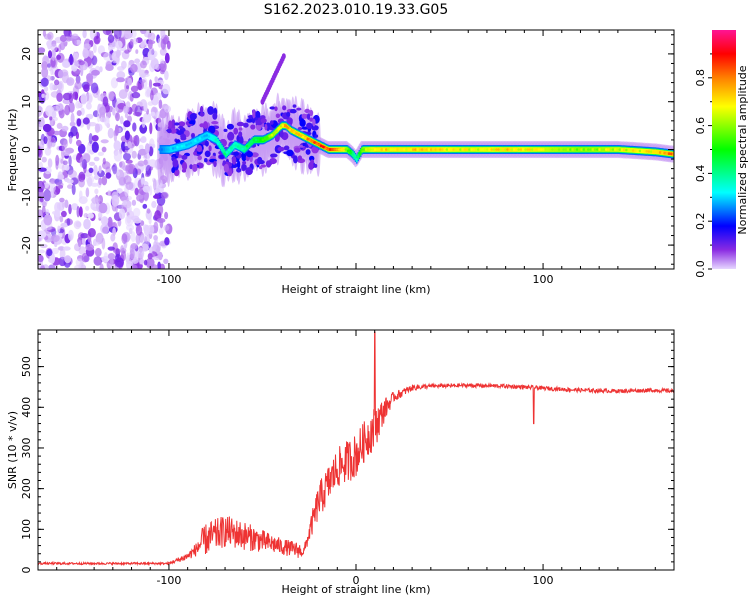 The height and width of the screenshot is (600, 750). What do you see at coordinates (26, 54) in the screenshot?
I see `y-tick-label: 20` at bounding box center [26, 54].